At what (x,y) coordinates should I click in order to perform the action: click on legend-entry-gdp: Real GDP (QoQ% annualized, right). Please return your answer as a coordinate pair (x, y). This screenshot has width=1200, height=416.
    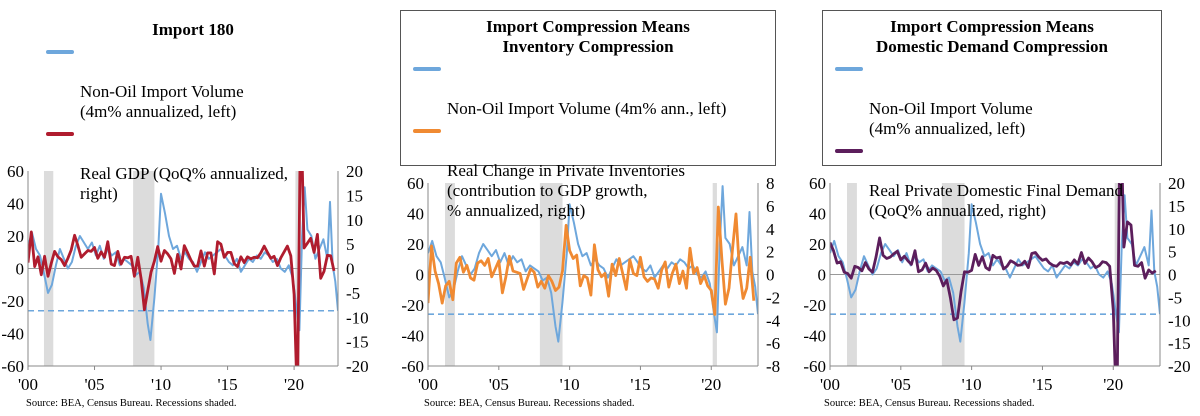
    Looking at the image, I should click on (193, 164).